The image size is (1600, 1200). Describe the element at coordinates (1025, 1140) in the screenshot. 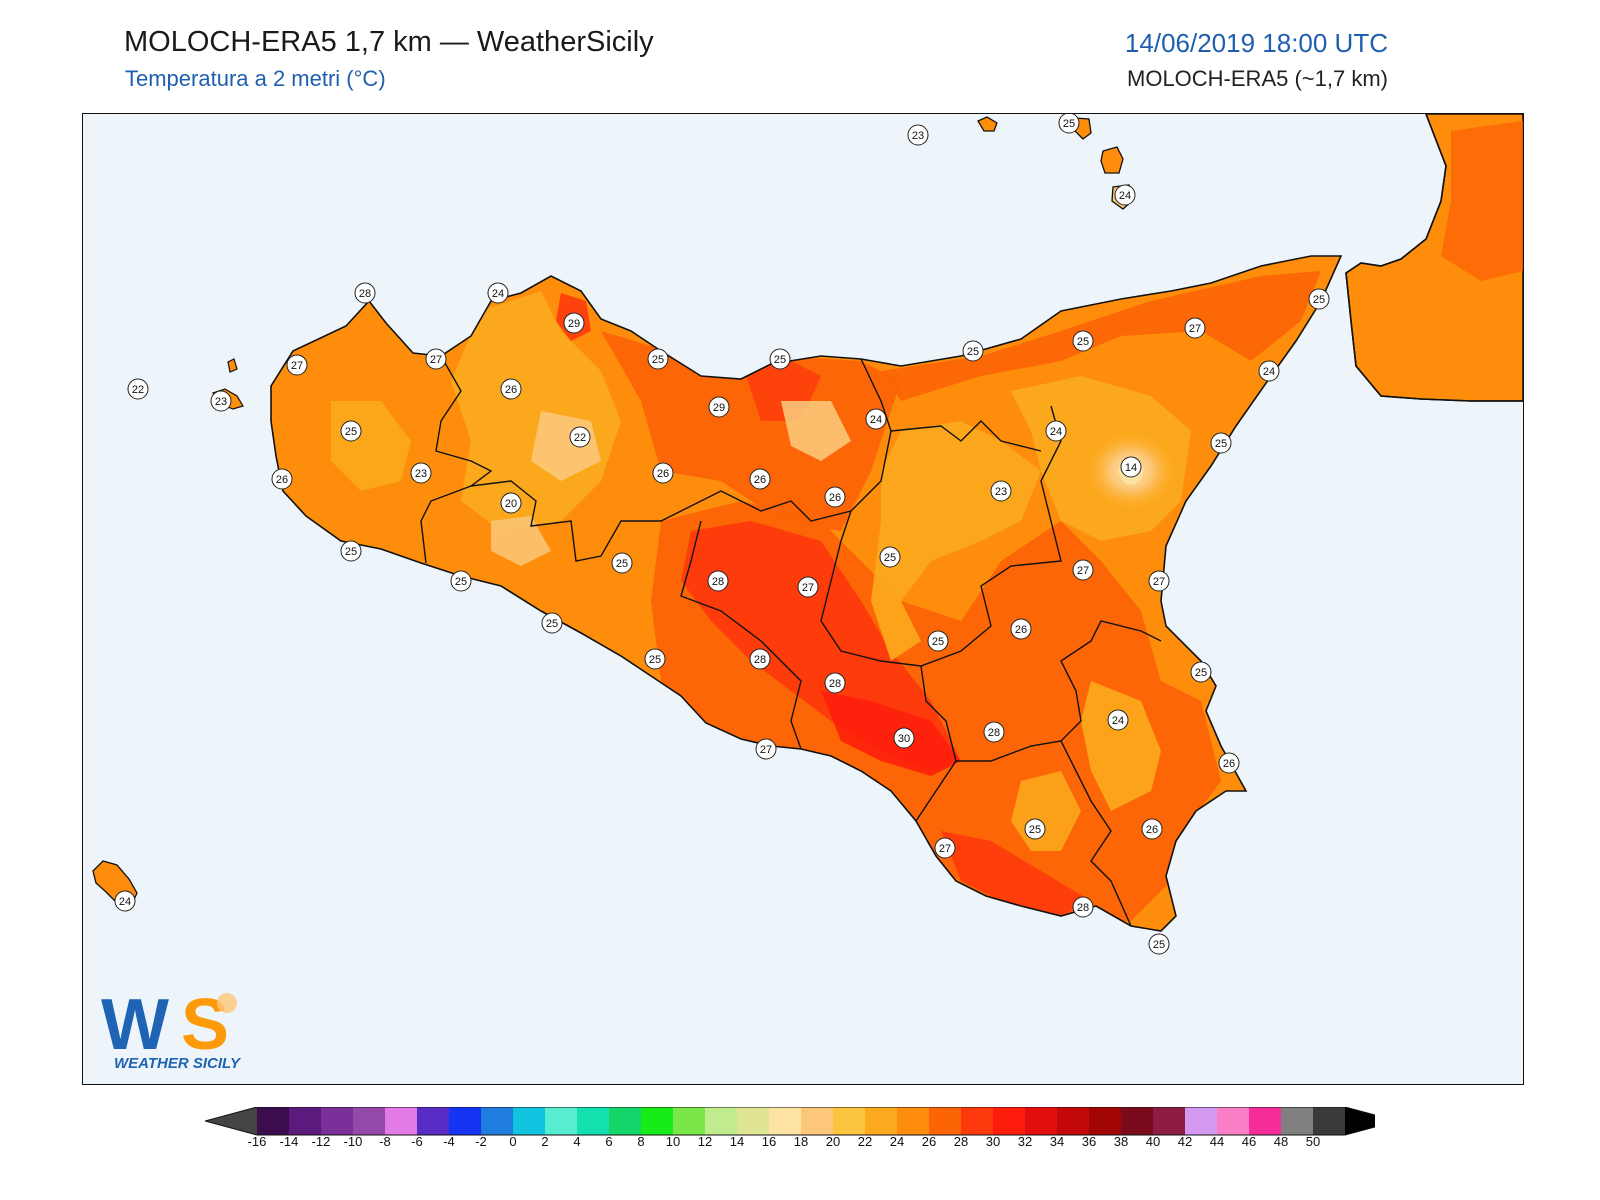

I see `colorbar-tick-label: 32` at that location.